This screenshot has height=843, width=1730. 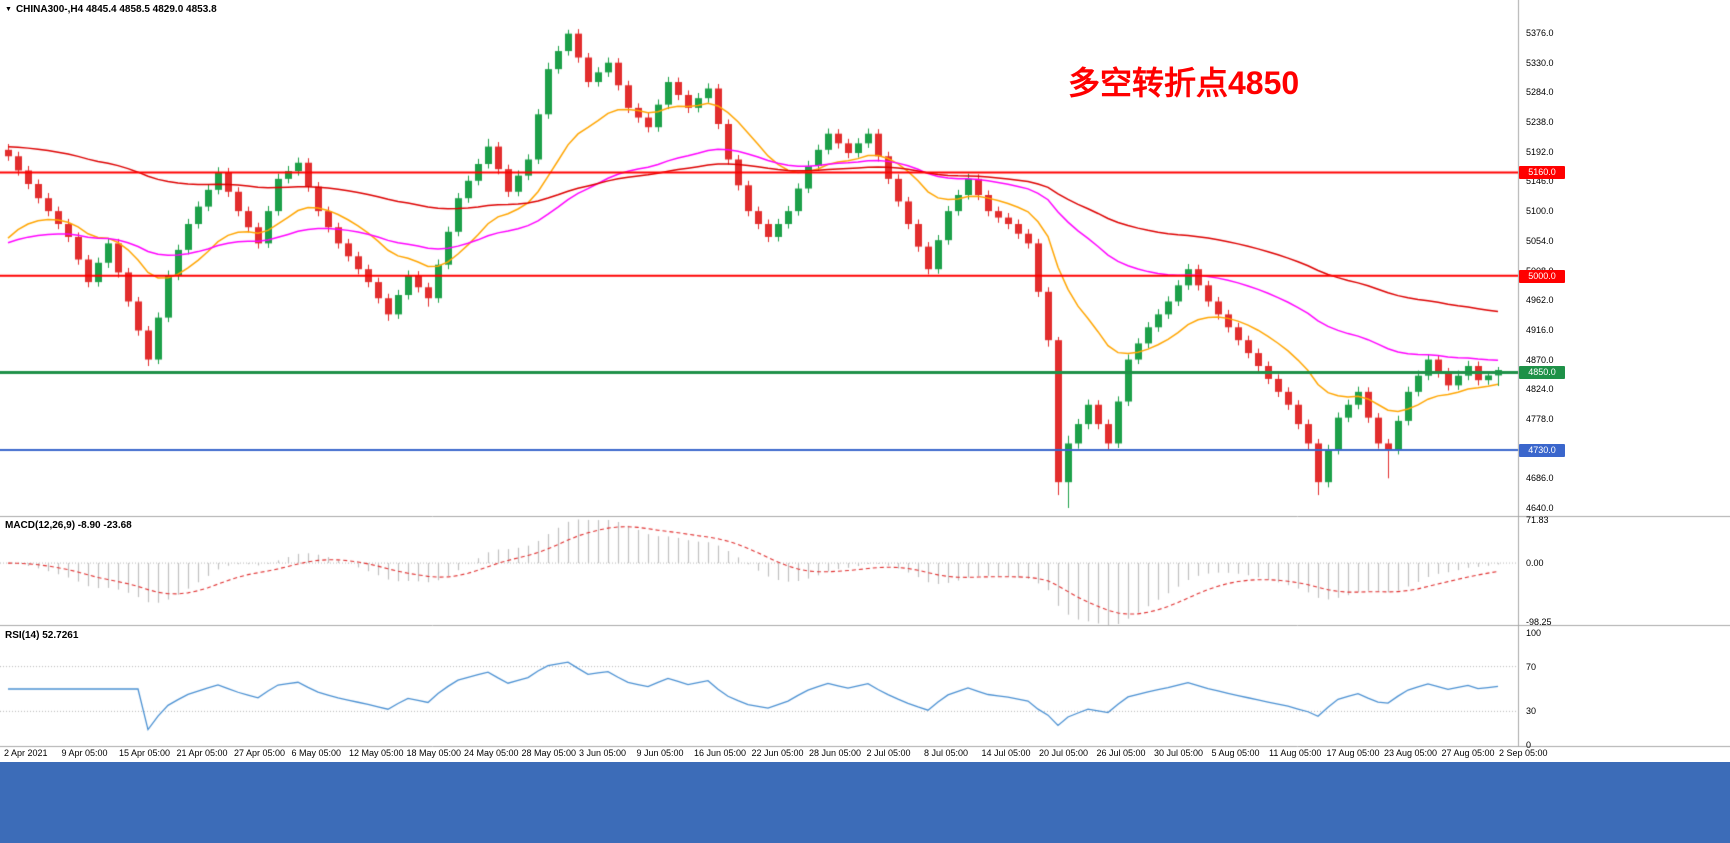 What do you see at coordinates (549, 753) in the screenshot?
I see `time-axis-label: 28 May 05:00` at bounding box center [549, 753].